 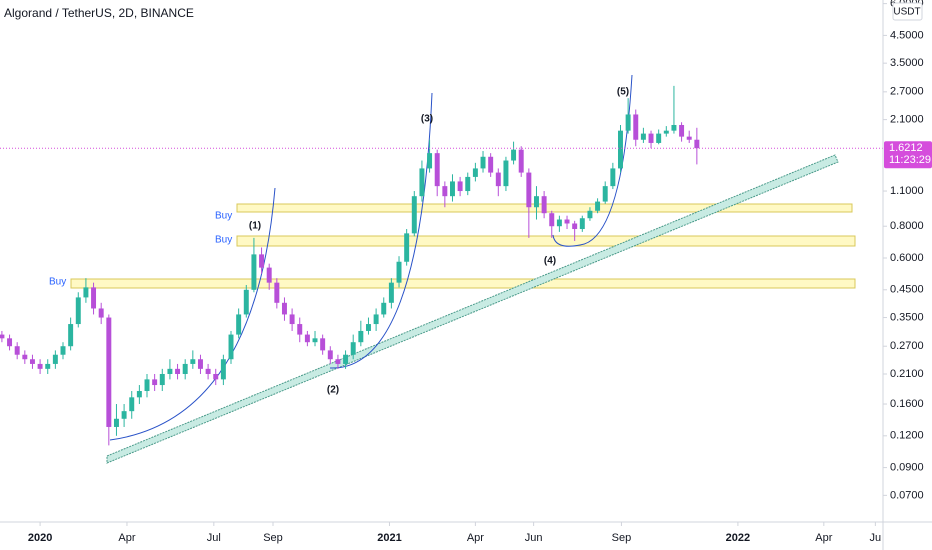 What do you see at coordinates (475, 538) in the screenshot?
I see `x-tick-label: Apr` at bounding box center [475, 538].